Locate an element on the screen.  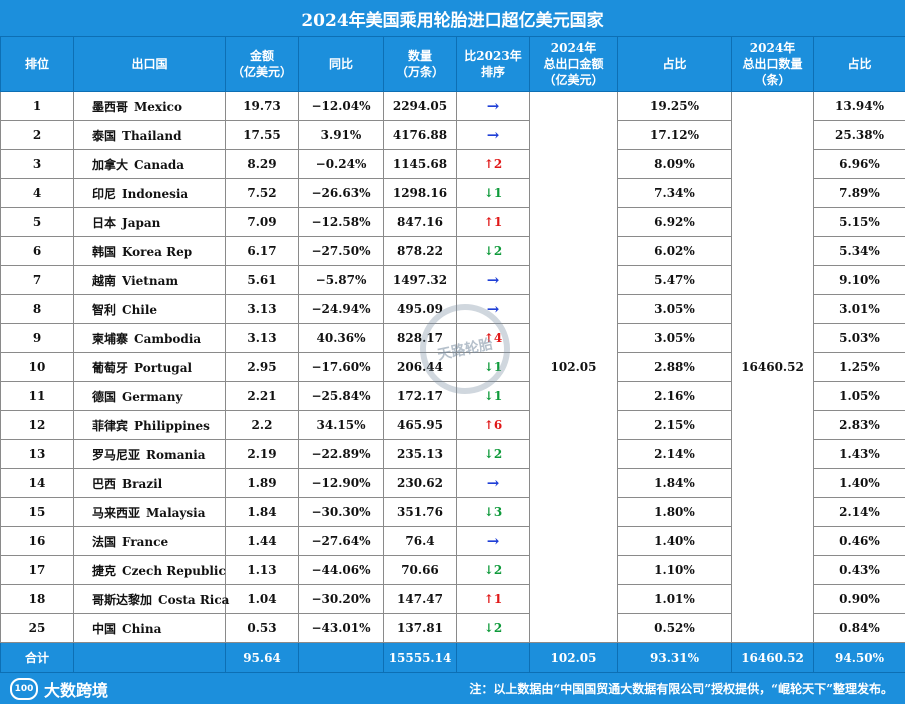
cell-yoy: −12.04% is located at coordinates (341, 106).